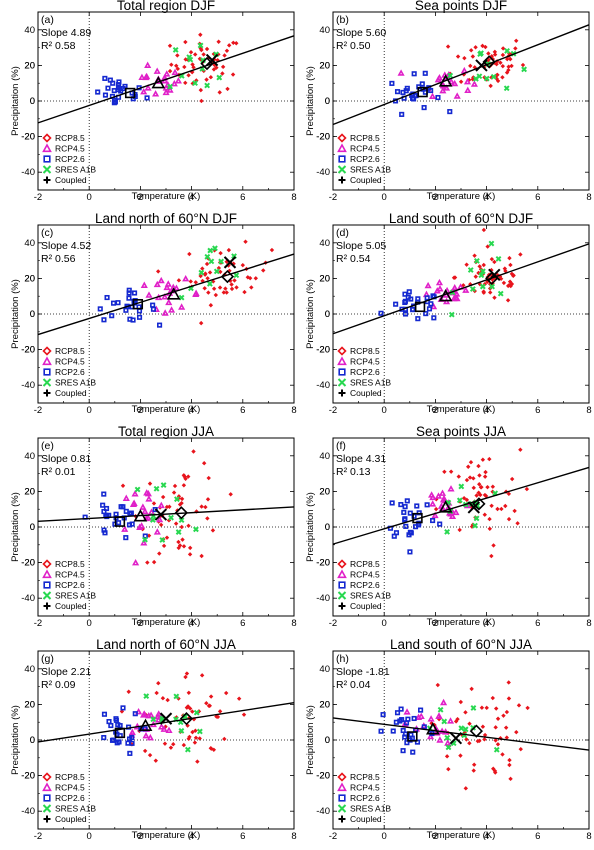 This screenshot has height=850, width=594. I want to click on panel-title: Land north of 60°N DJF, so click(166, 218).